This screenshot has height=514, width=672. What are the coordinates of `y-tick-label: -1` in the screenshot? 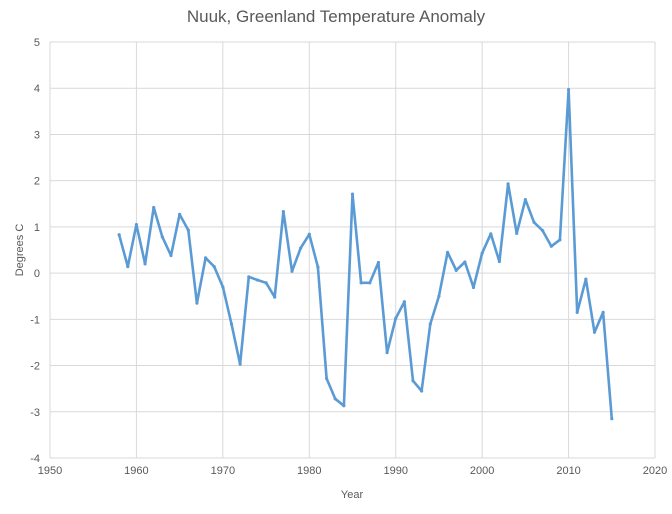 It's located at (35, 320).